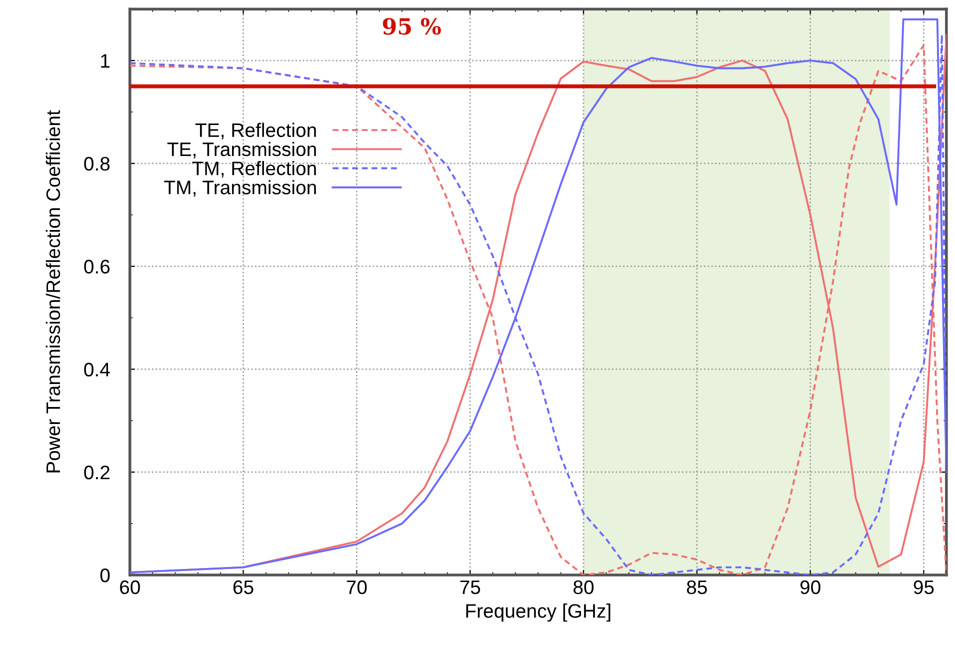  What do you see at coordinates (696, 587) in the screenshot?
I see `x-tick-label: 85` at bounding box center [696, 587].